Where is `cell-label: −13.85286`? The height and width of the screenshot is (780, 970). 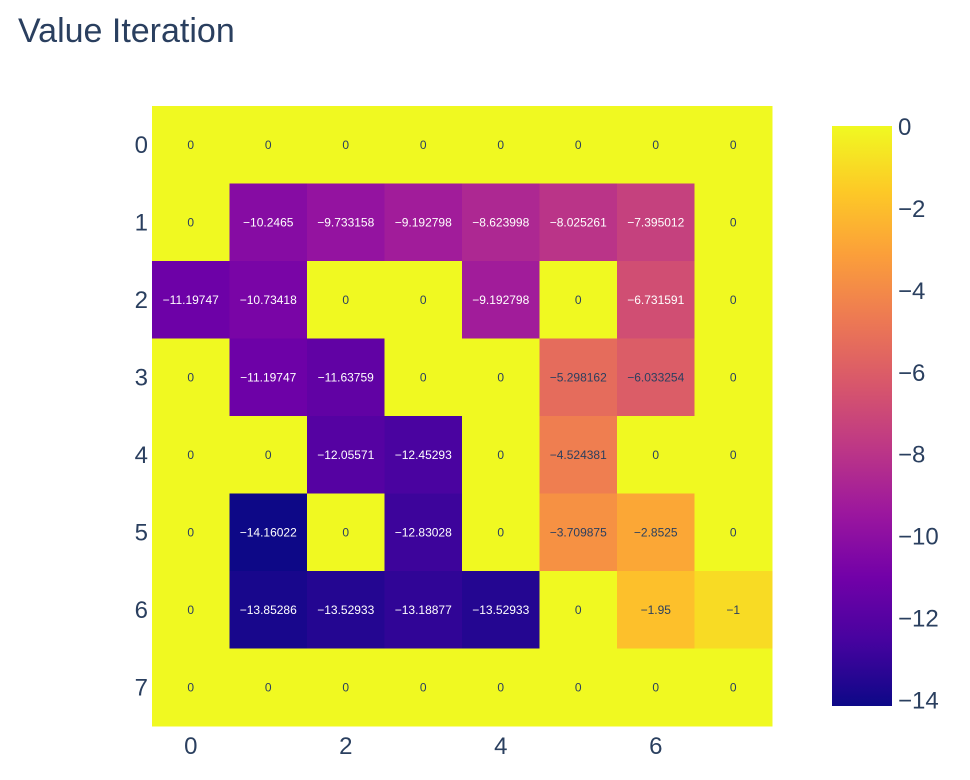 cell-label: −13.85286 is located at coordinates (268, 610).